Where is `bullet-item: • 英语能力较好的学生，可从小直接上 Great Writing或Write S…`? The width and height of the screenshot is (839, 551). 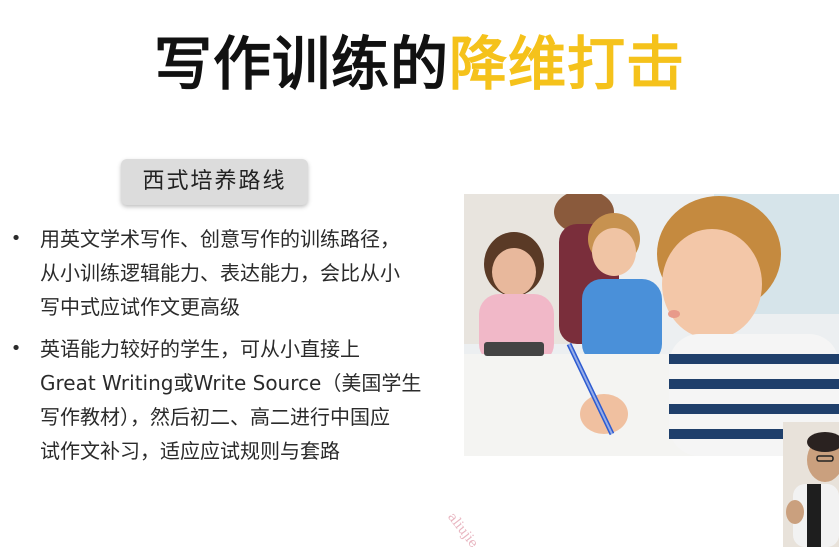 bullet-item: • 英语能力较好的学生，可从小直接上 Great Writing或Write S… is located at coordinates (225, 400).